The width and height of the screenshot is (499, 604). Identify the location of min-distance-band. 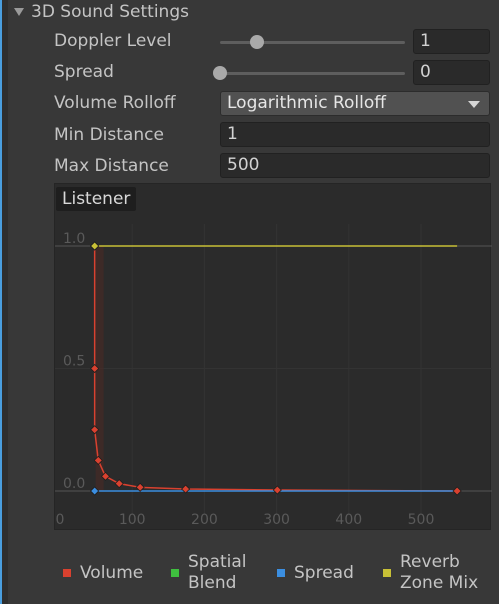
(99, 368).